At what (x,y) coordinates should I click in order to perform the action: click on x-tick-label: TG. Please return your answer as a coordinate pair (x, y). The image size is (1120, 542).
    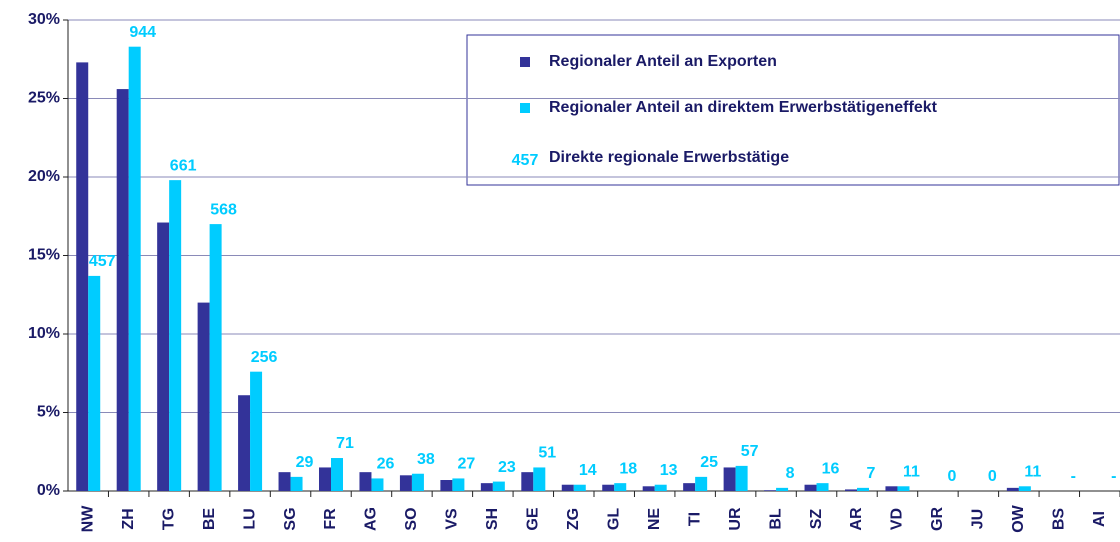
    Looking at the image, I should click on (168, 519).